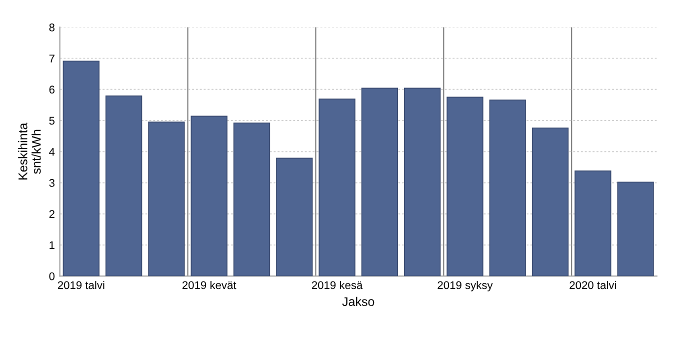 This screenshot has width=680, height=340. Describe the element at coordinates (209, 285) in the screenshot. I see `x-tick-label: 2019 kevät` at that location.